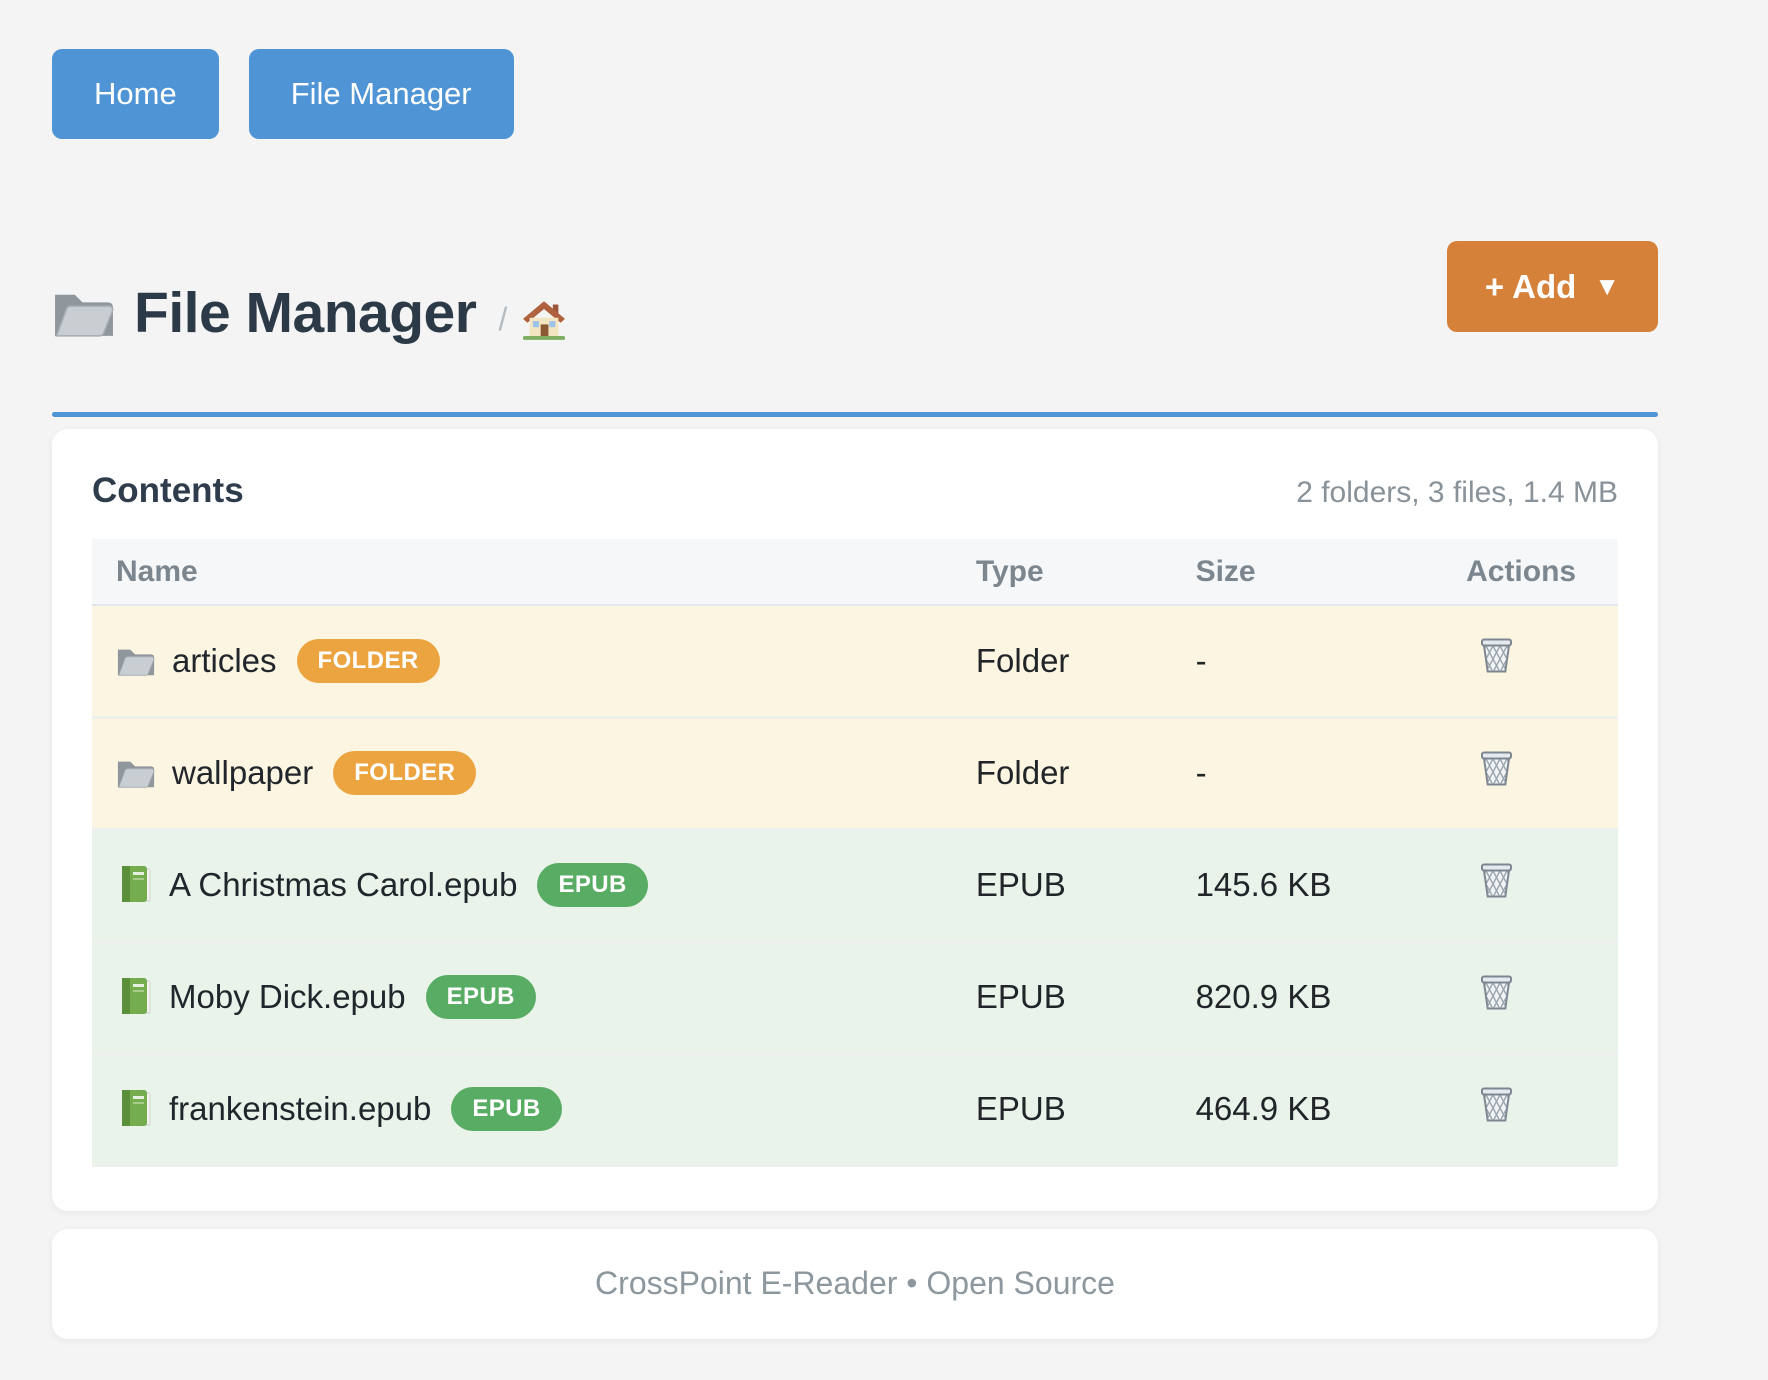 The height and width of the screenshot is (1380, 1768). Describe the element at coordinates (1307, 998) in the screenshot. I see `size-cell: 820.9 KB` at that location.